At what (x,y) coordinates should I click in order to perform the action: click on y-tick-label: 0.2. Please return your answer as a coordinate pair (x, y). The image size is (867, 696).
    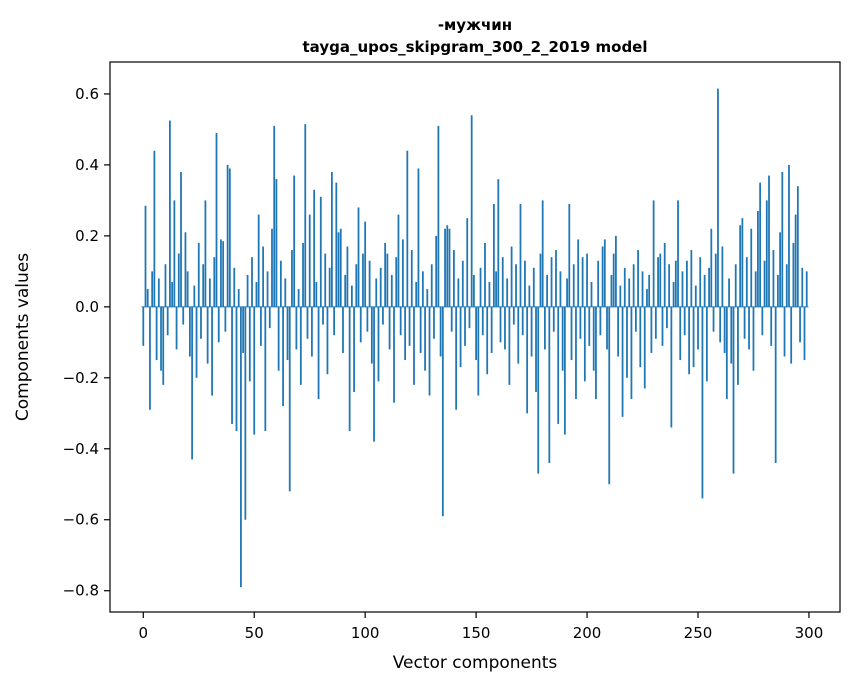
    Looking at the image, I should click on (87, 236).